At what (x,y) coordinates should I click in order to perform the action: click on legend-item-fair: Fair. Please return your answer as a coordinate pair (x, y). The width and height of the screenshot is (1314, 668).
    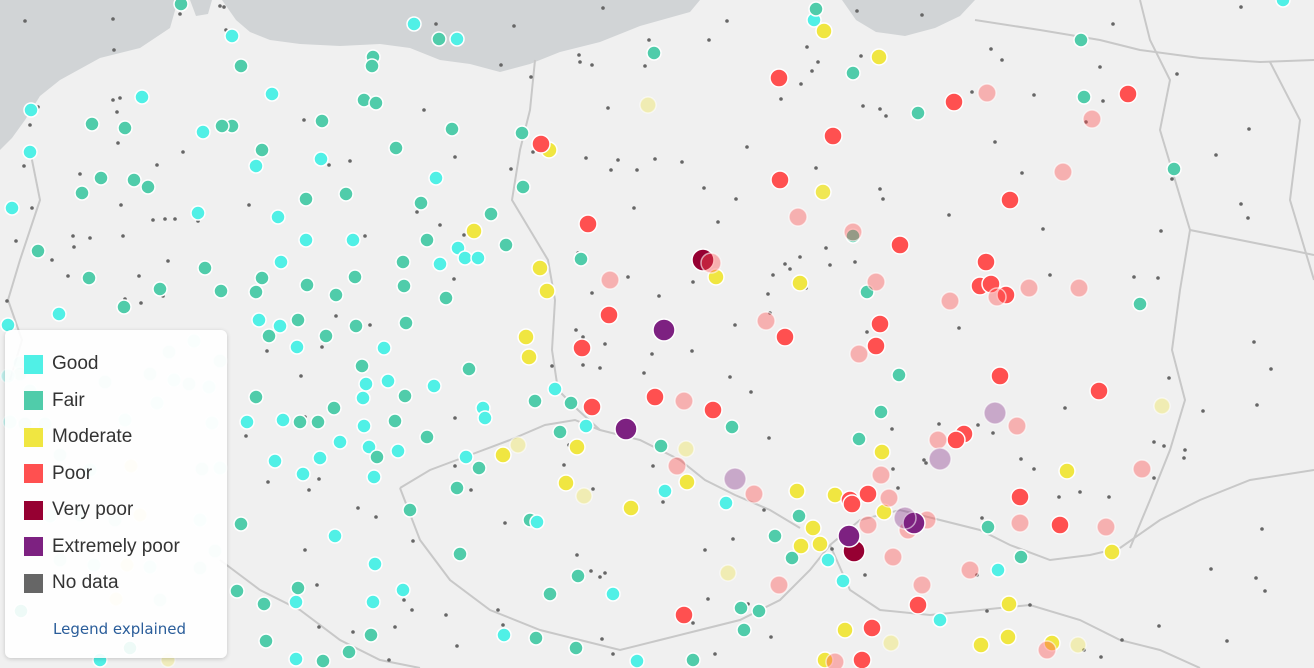
    Looking at the image, I should click on (54, 401).